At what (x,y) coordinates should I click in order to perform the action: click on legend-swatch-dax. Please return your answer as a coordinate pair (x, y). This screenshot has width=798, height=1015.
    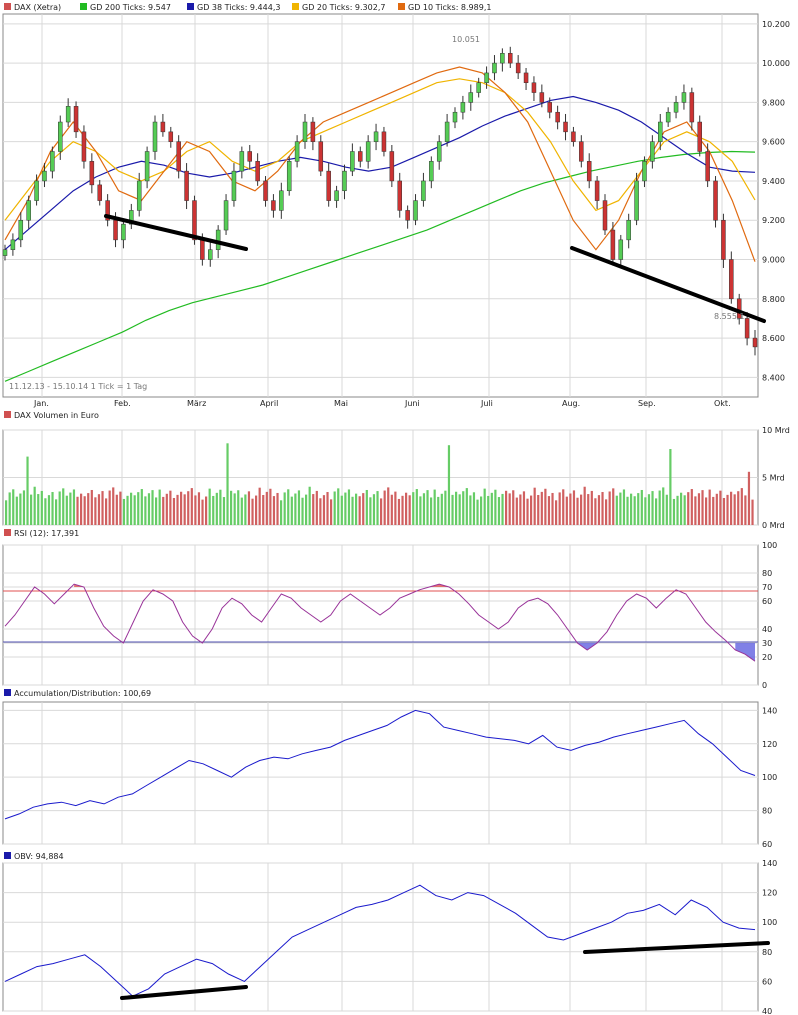
    Looking at the image, I should click on (7, 6).